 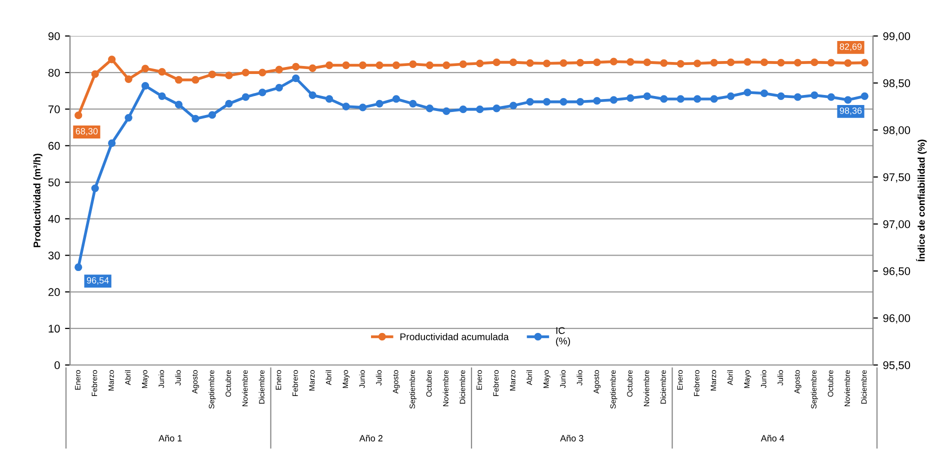 I want to click on text: Año 3, so click(x=572, y=438).